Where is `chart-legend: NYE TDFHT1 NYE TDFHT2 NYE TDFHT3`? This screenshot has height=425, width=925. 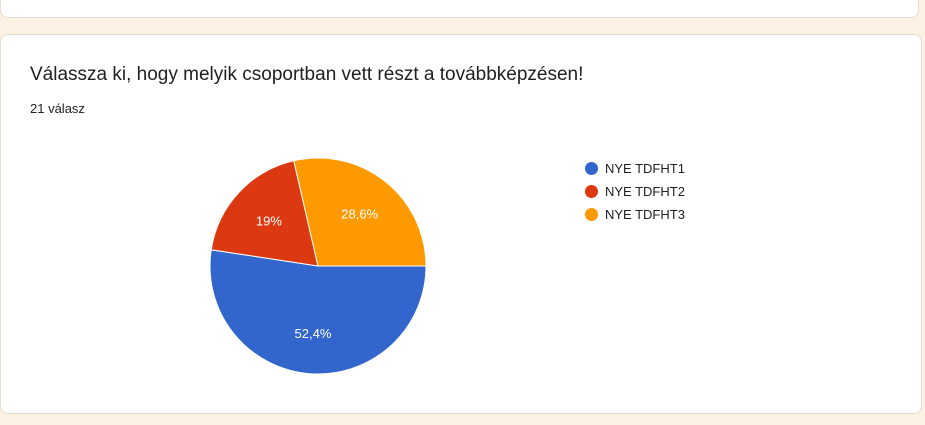
chart-legend: NYE TDFHT1 NYE TDFHT2 NYE TDFHT3 is located at coordinates (635, 191).